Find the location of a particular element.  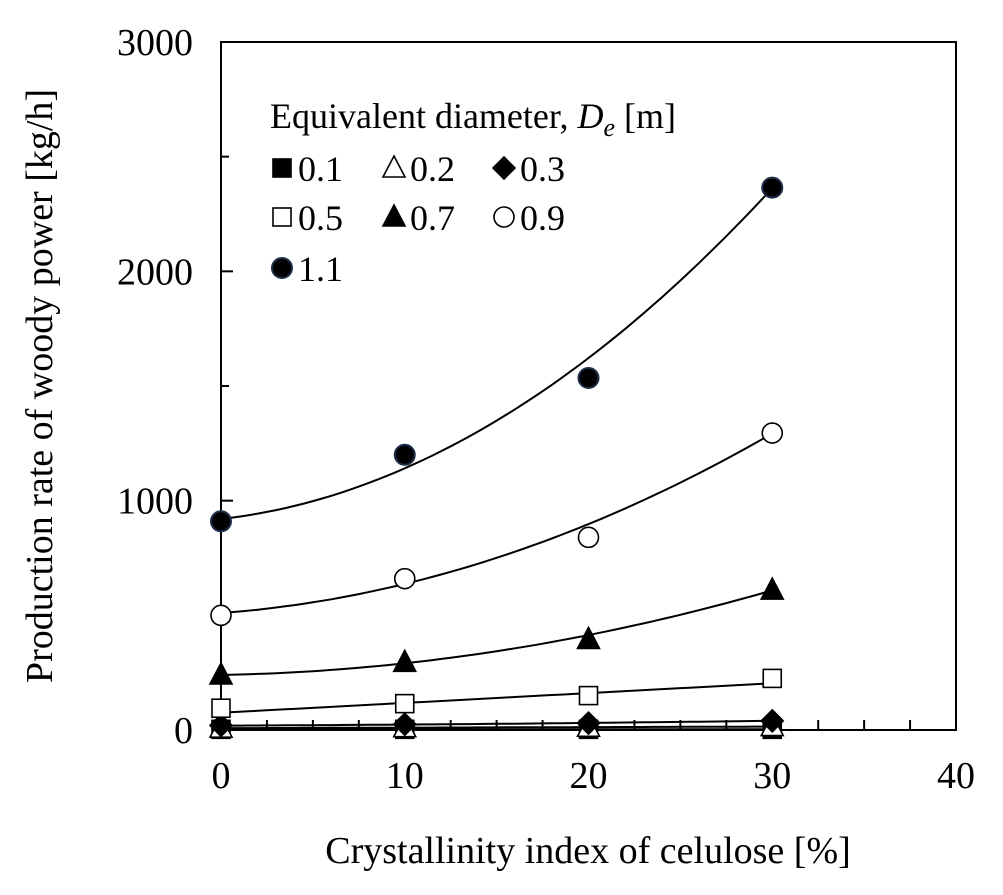

y-tick-label: 0 is located at coordinates (183, 731).